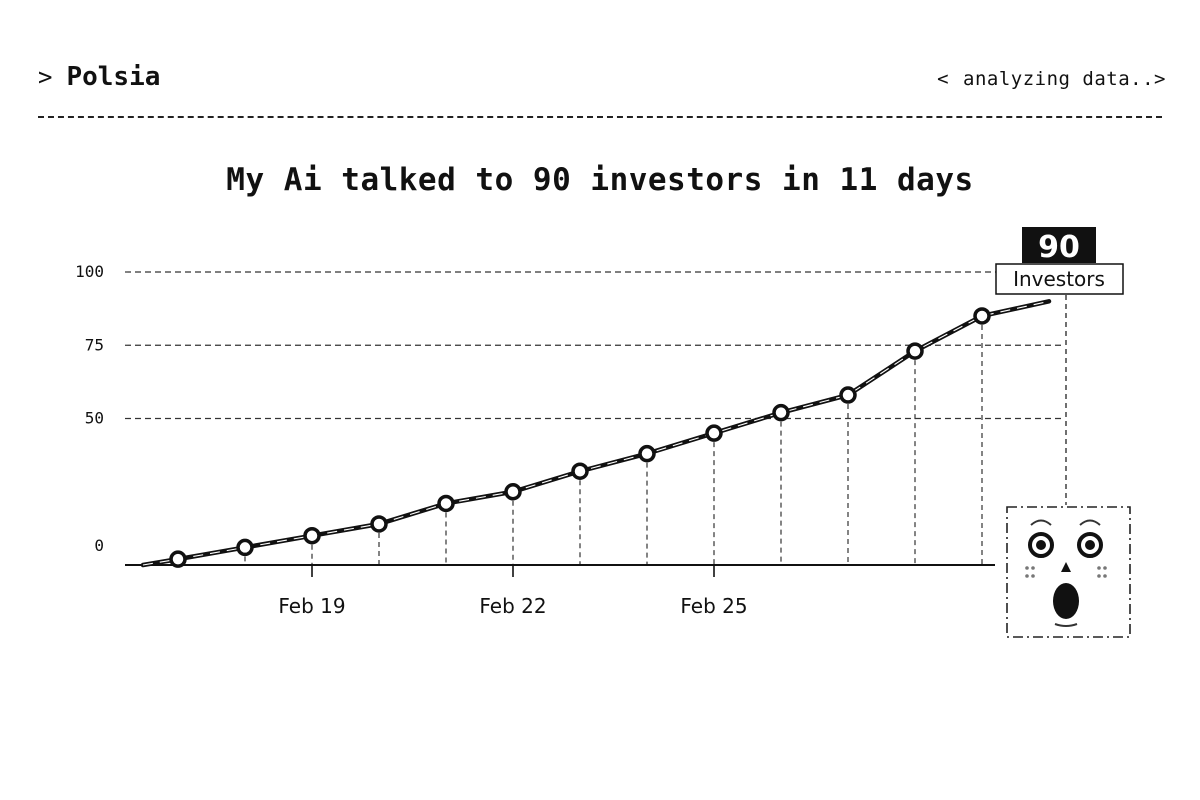 Image resolution: width=1200 pixels, height=800 pixels. What do you see at coordinates (1059, 366) in the screenshot?
I see `callout-badge: 90 Investors` at bounding box center [1059, 366].